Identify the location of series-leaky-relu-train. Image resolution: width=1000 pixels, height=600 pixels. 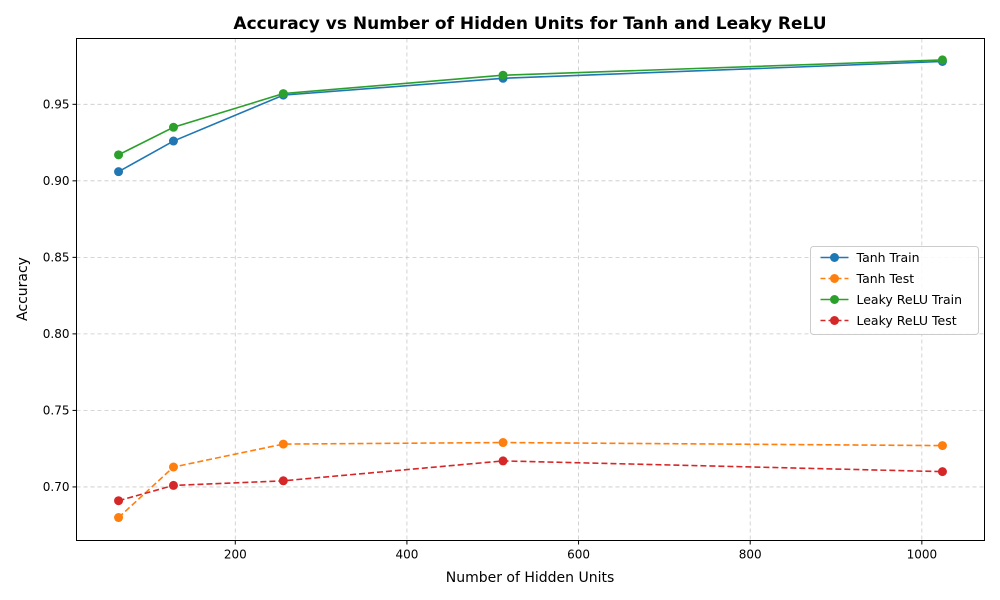
(530, 107).